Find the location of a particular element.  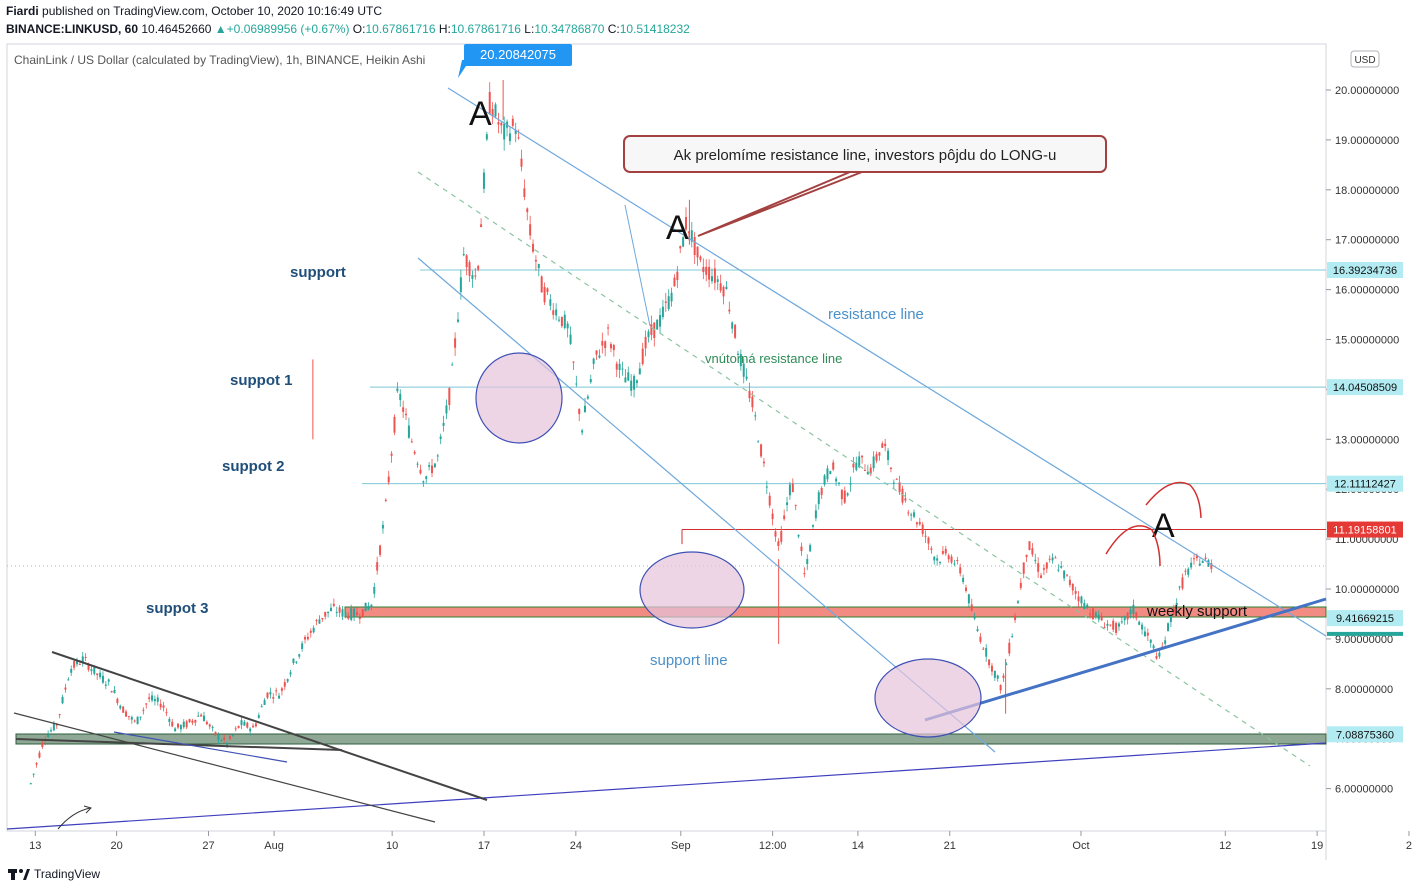

currency-badge: USD is located at coordinates (1365, 59).